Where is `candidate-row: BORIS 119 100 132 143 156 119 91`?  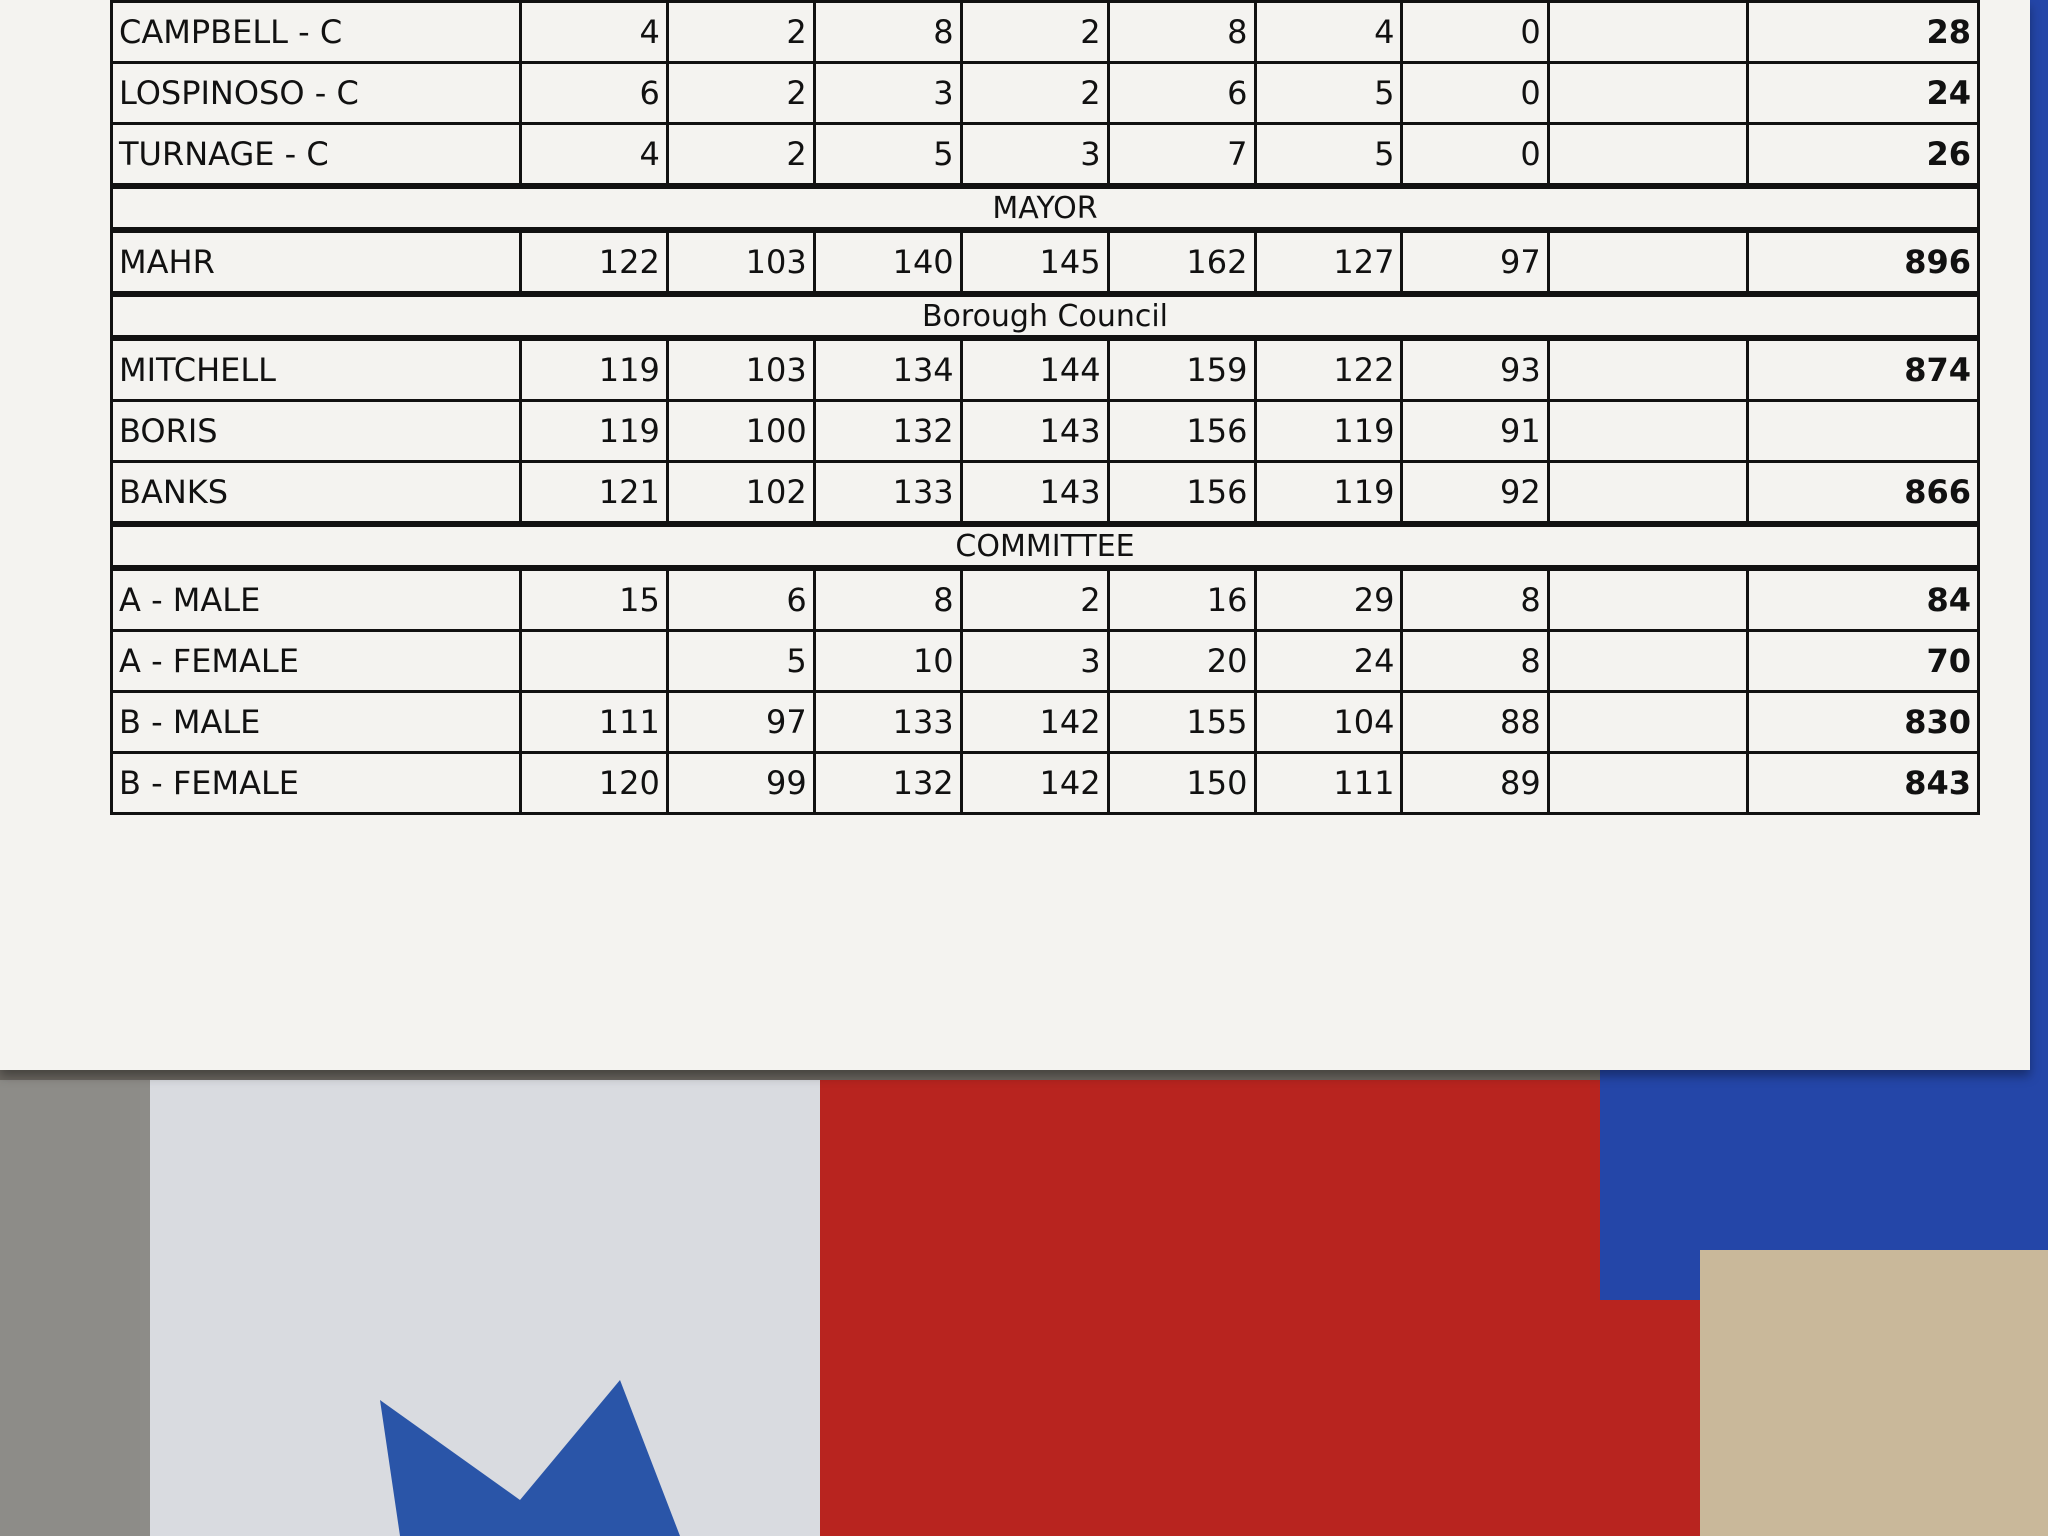
candidate-row: BORIS 119 100 132 143 156 119 91 is located at coordinates (1045, 431).